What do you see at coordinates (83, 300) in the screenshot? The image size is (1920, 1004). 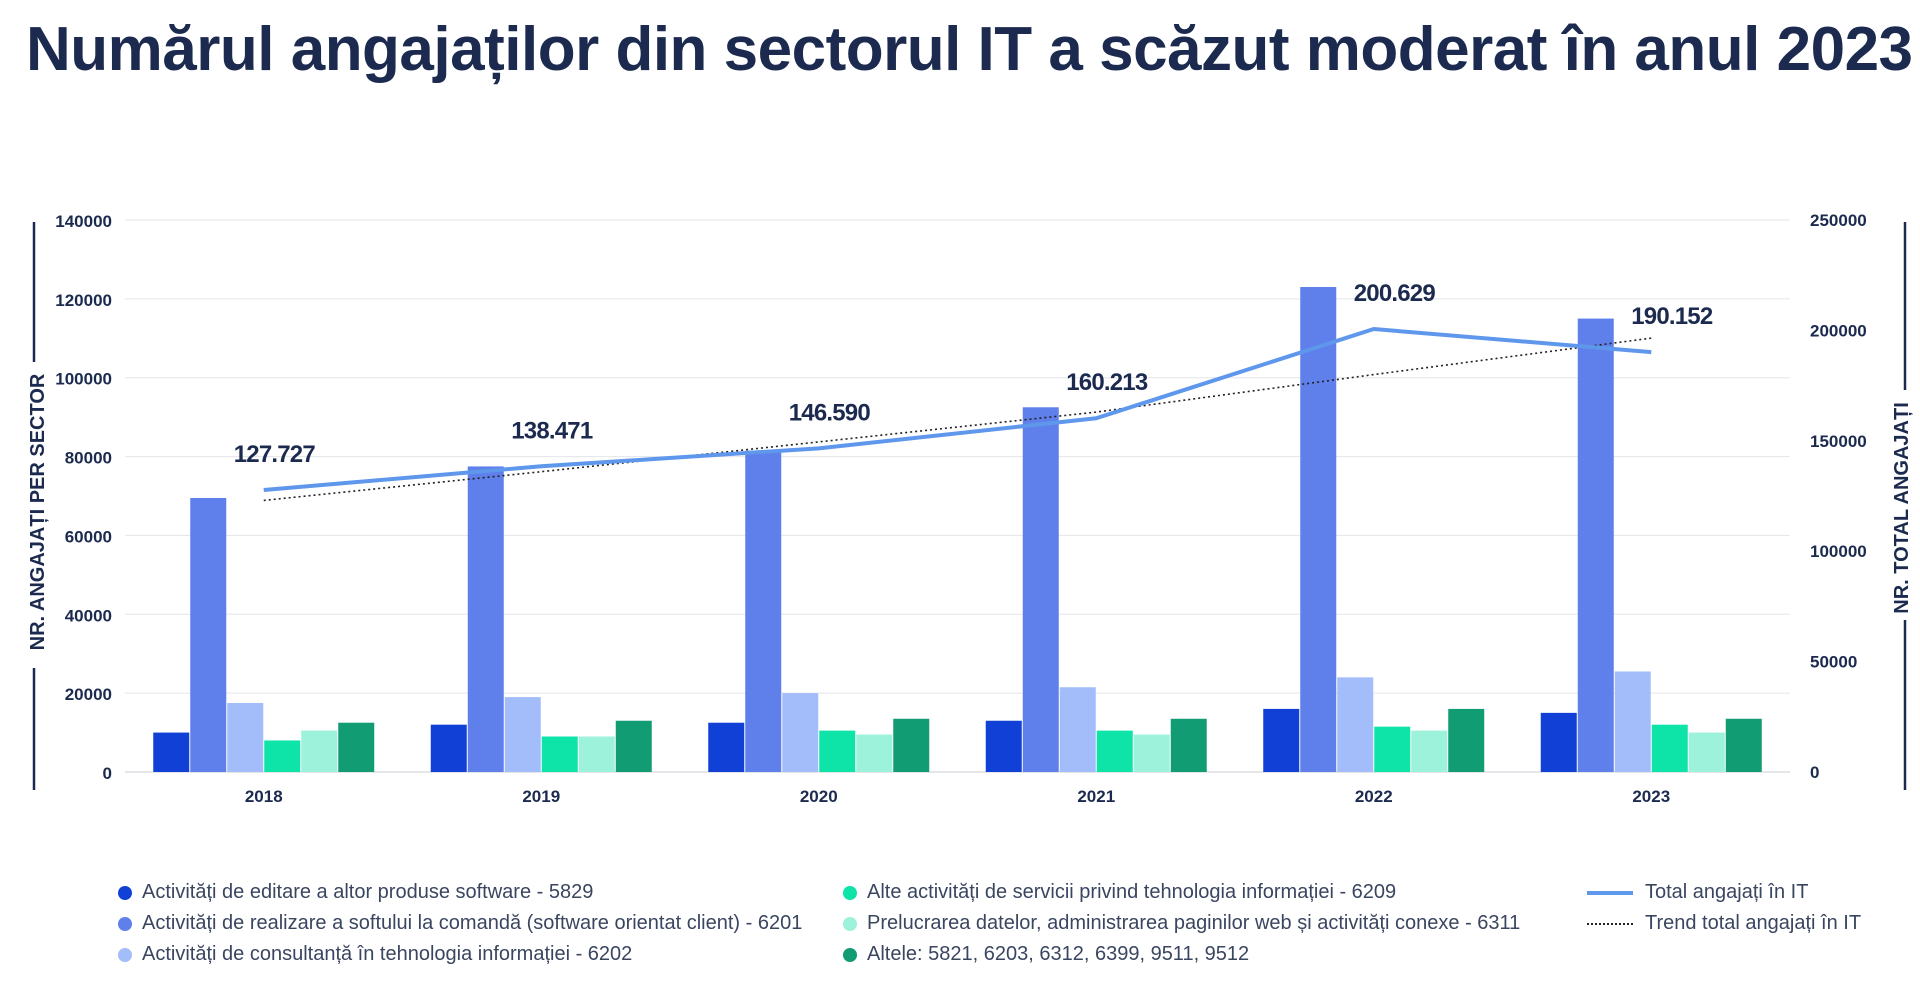 I see `y-tick-left: 120000` at bounding box center [83, 300].